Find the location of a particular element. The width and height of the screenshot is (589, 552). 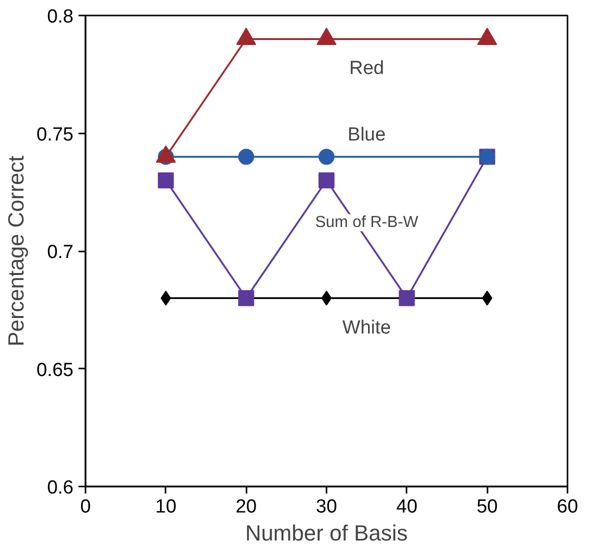

x-tick-label: 40 is located at coordinates (407, 507).